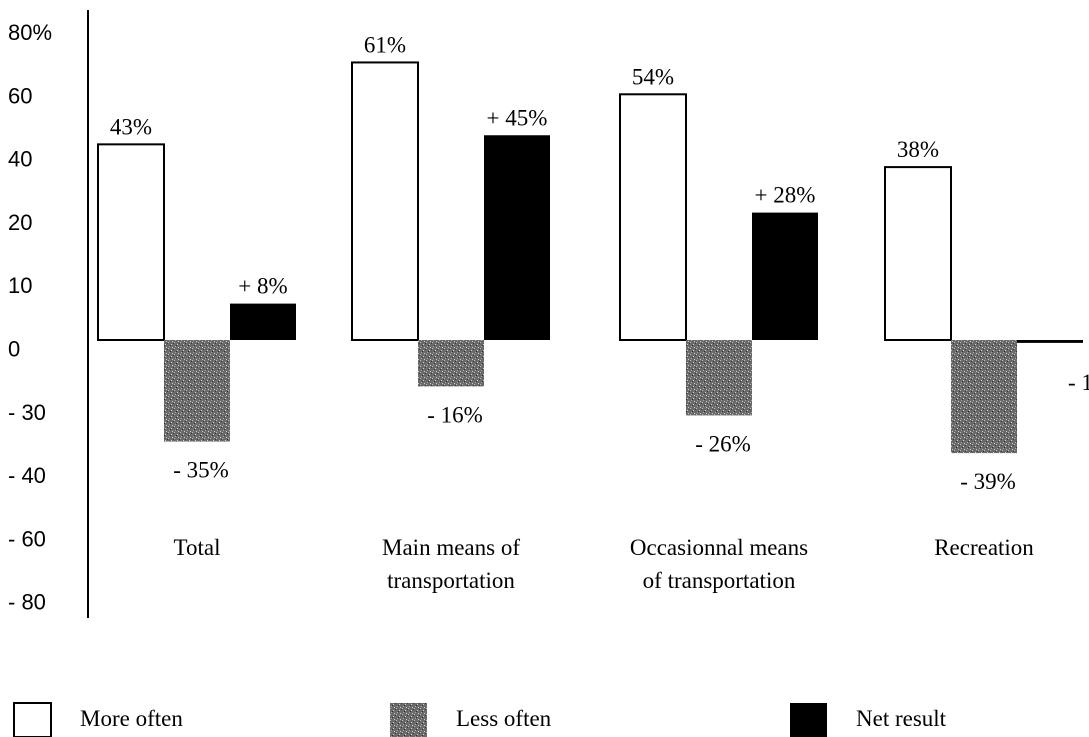 The image size is (1089, 737). Describe the element at coordinates (30, 32) in the screenshot. I see `y-tick-label: 80%` at that location.